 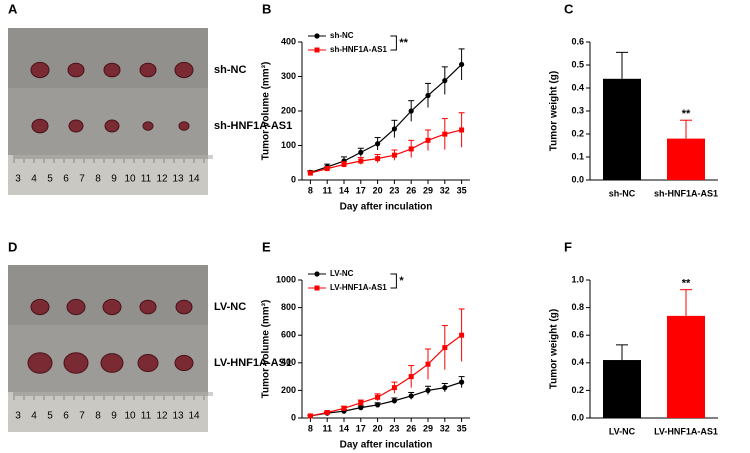 I want to click on x-tick-label: 17, so click(x=361, y=428).